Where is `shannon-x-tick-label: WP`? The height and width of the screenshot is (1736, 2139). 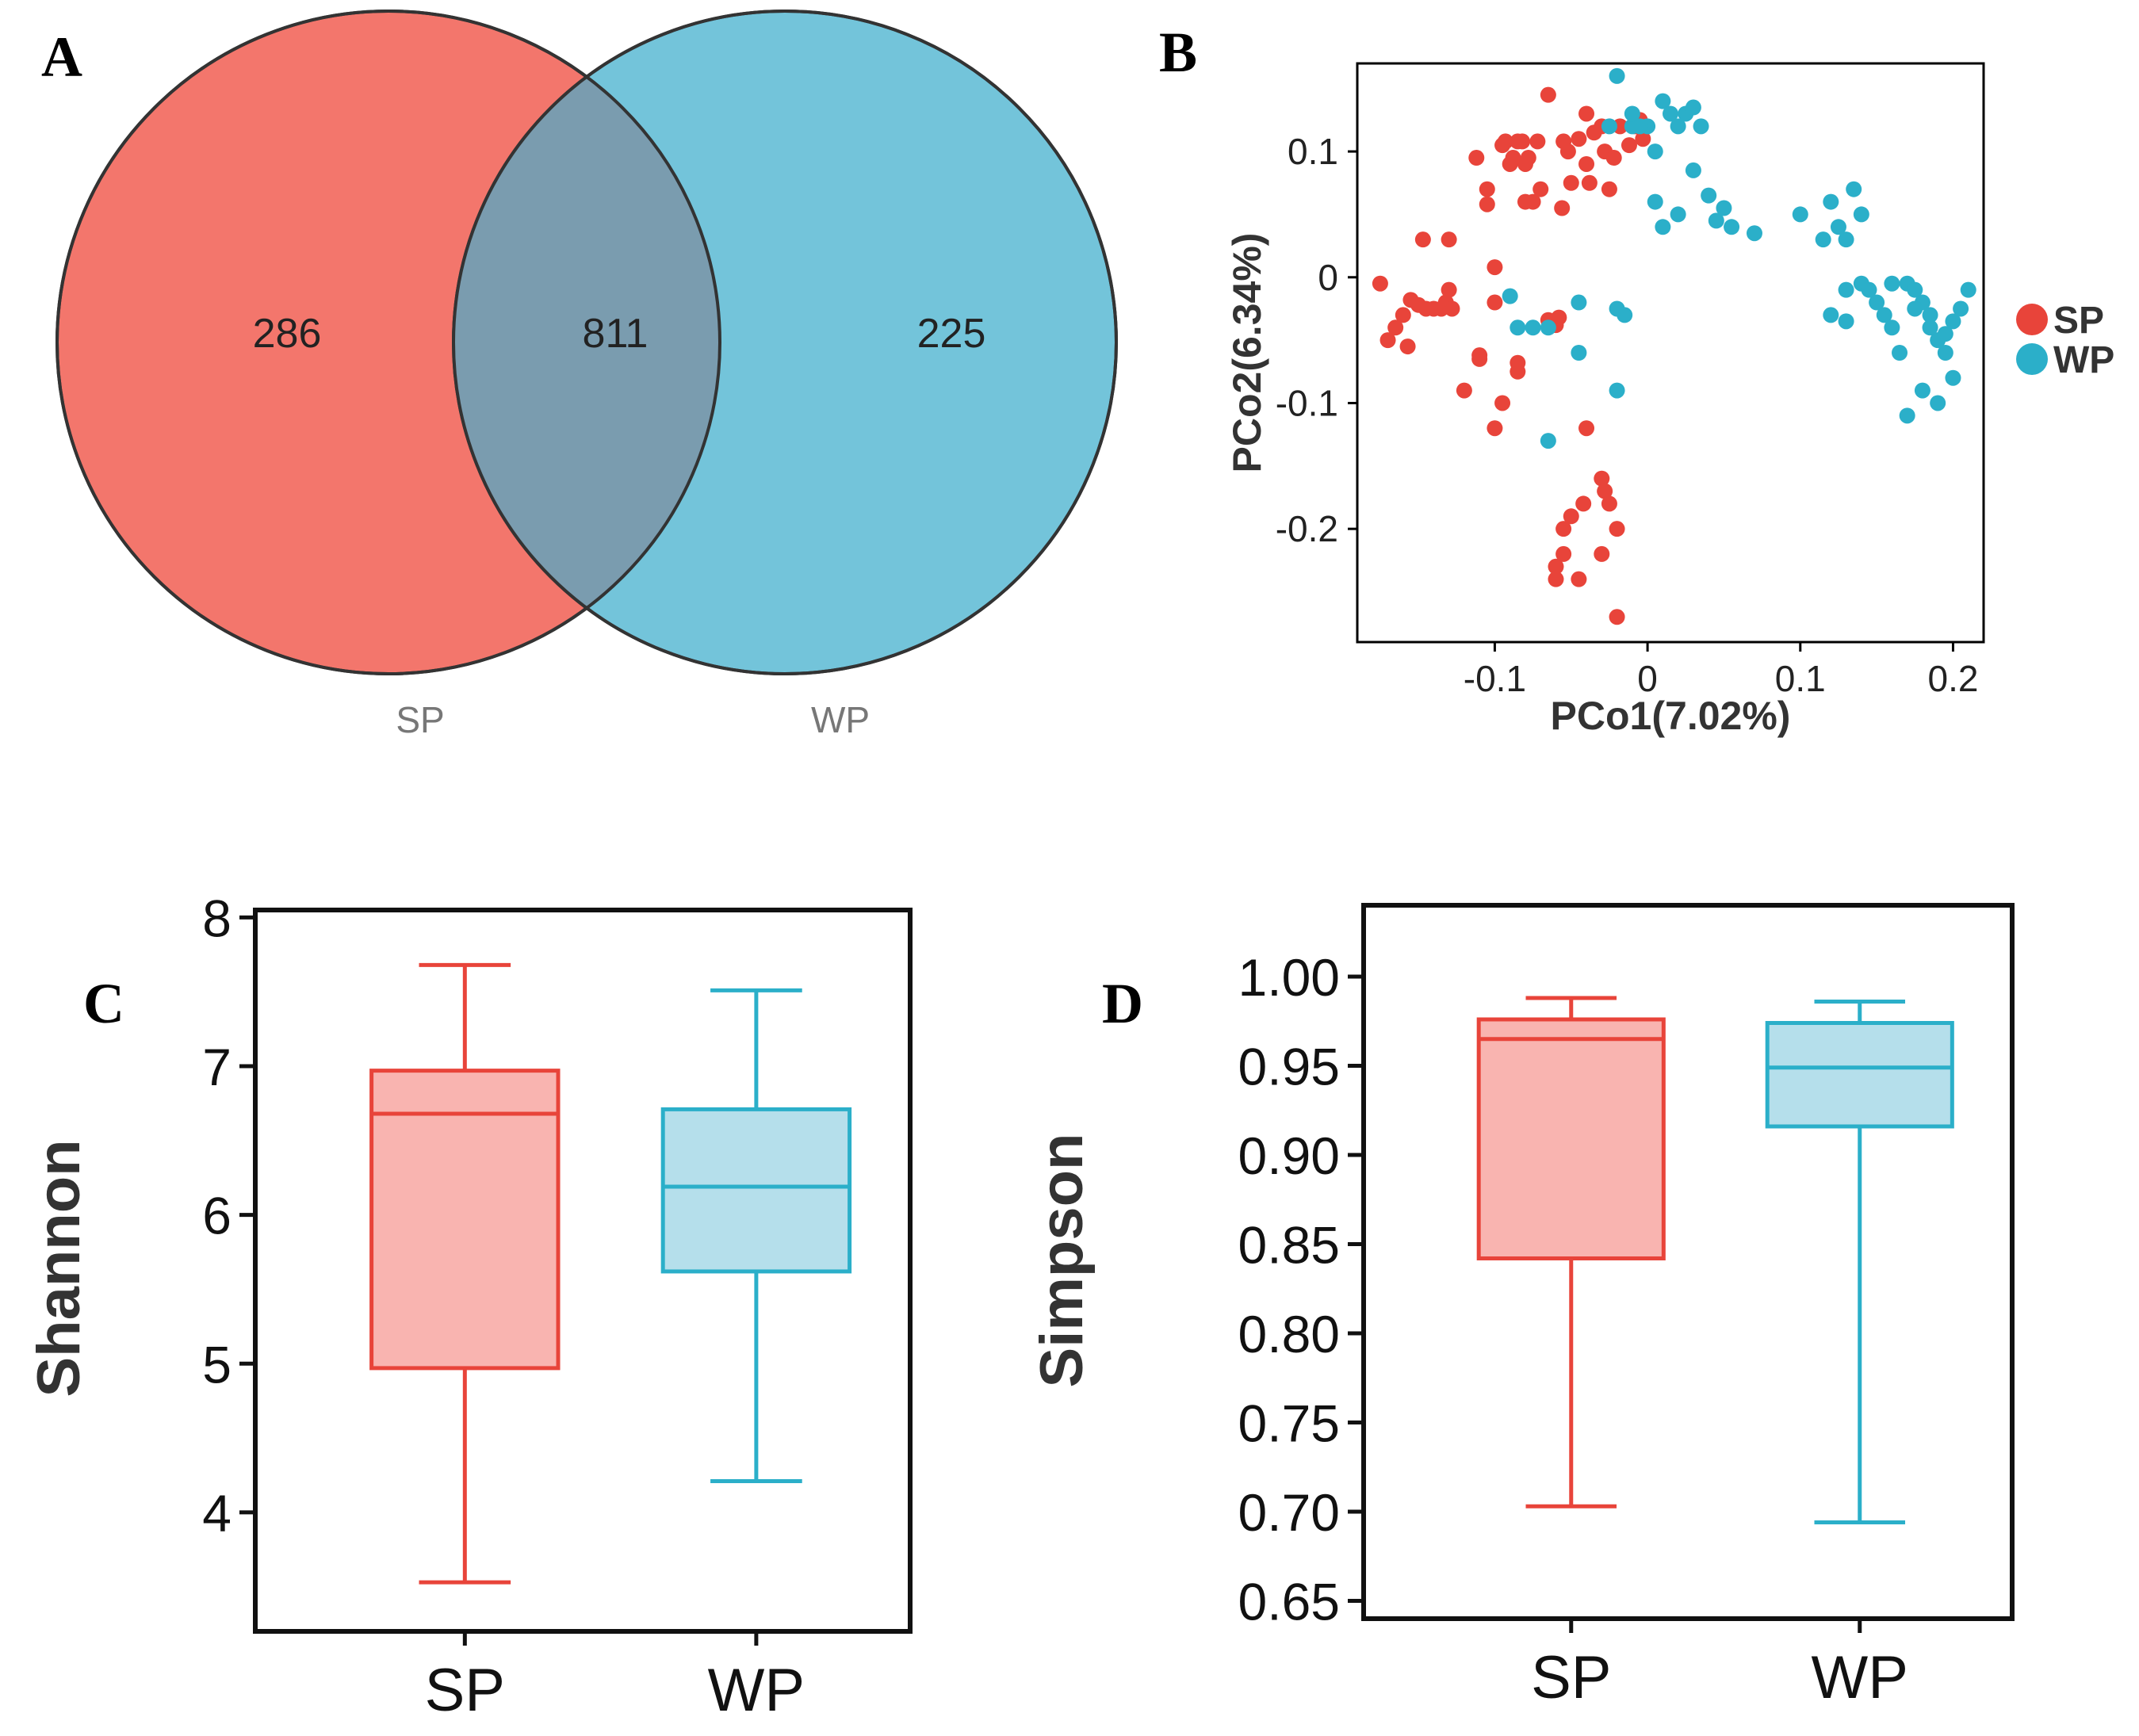
shannon-x-tick-label: WP is located at coordinates (757, 1690).